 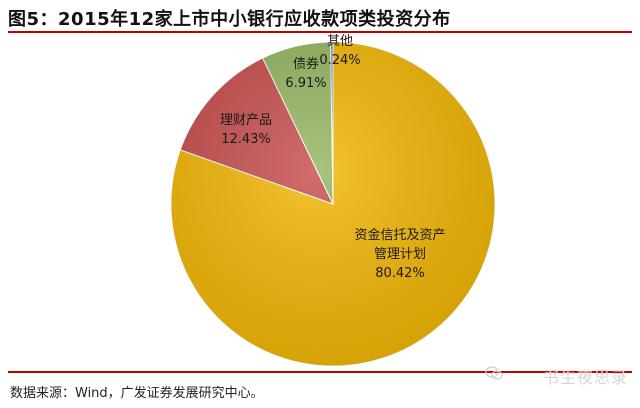 I want to click on slice-name-label: 债券, so click(x=306, y=64).